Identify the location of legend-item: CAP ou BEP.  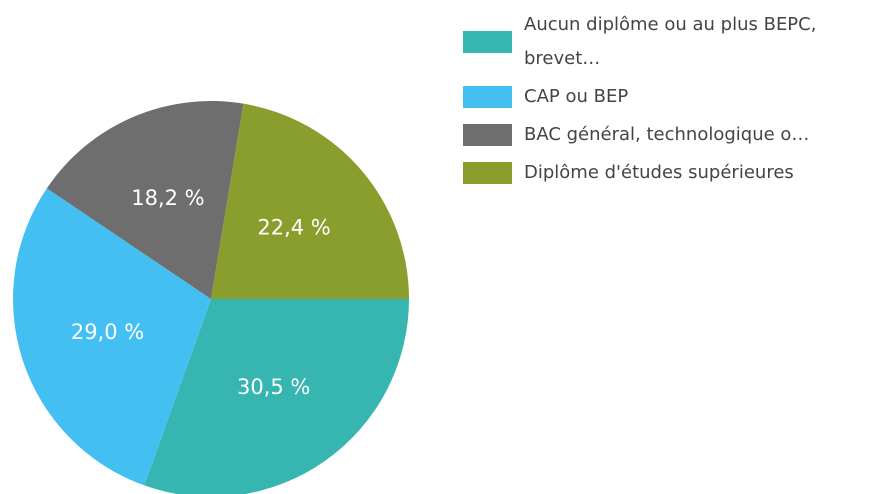
(658, 97).